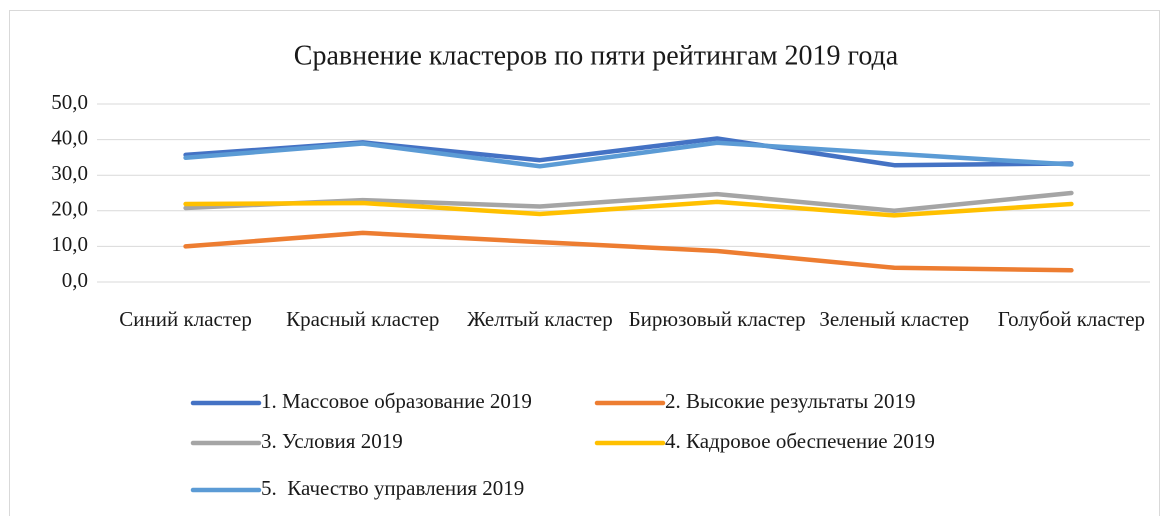 The width and height of the screenshot is (1168, 516). I want to click on legend-label: 3. Условия 2019, so click(332, 441).